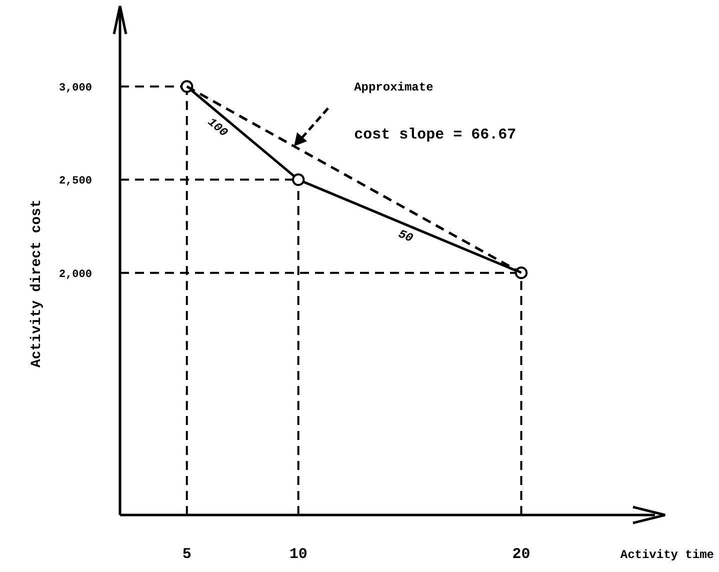 This screenshot has height=572, width=719. Describe the element at coordinates (394, 87) in the screenshot. I see `annotation: Approximate` at that location.